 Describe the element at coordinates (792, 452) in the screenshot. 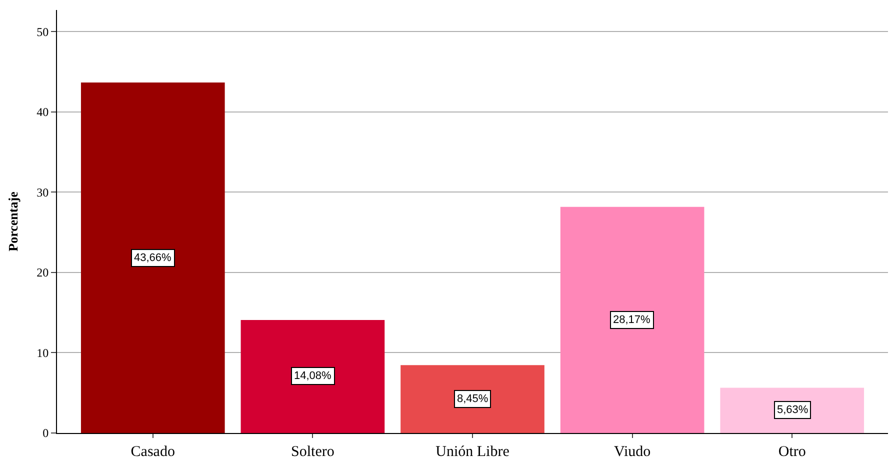

I see `x-tick-label: Otro` at that location.